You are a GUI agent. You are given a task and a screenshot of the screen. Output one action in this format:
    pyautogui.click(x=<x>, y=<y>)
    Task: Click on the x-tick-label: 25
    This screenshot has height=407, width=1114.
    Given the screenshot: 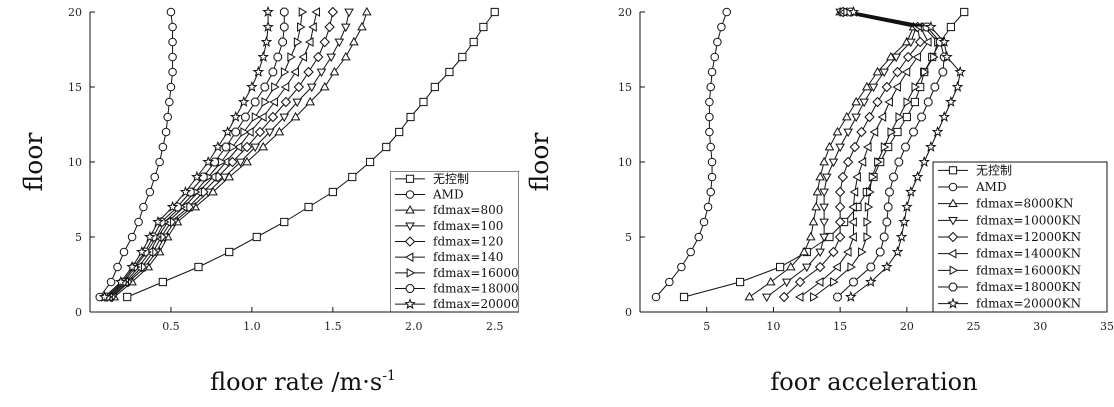 What is the action you would take?
    pyautogui.click(x=974, y=326)
    